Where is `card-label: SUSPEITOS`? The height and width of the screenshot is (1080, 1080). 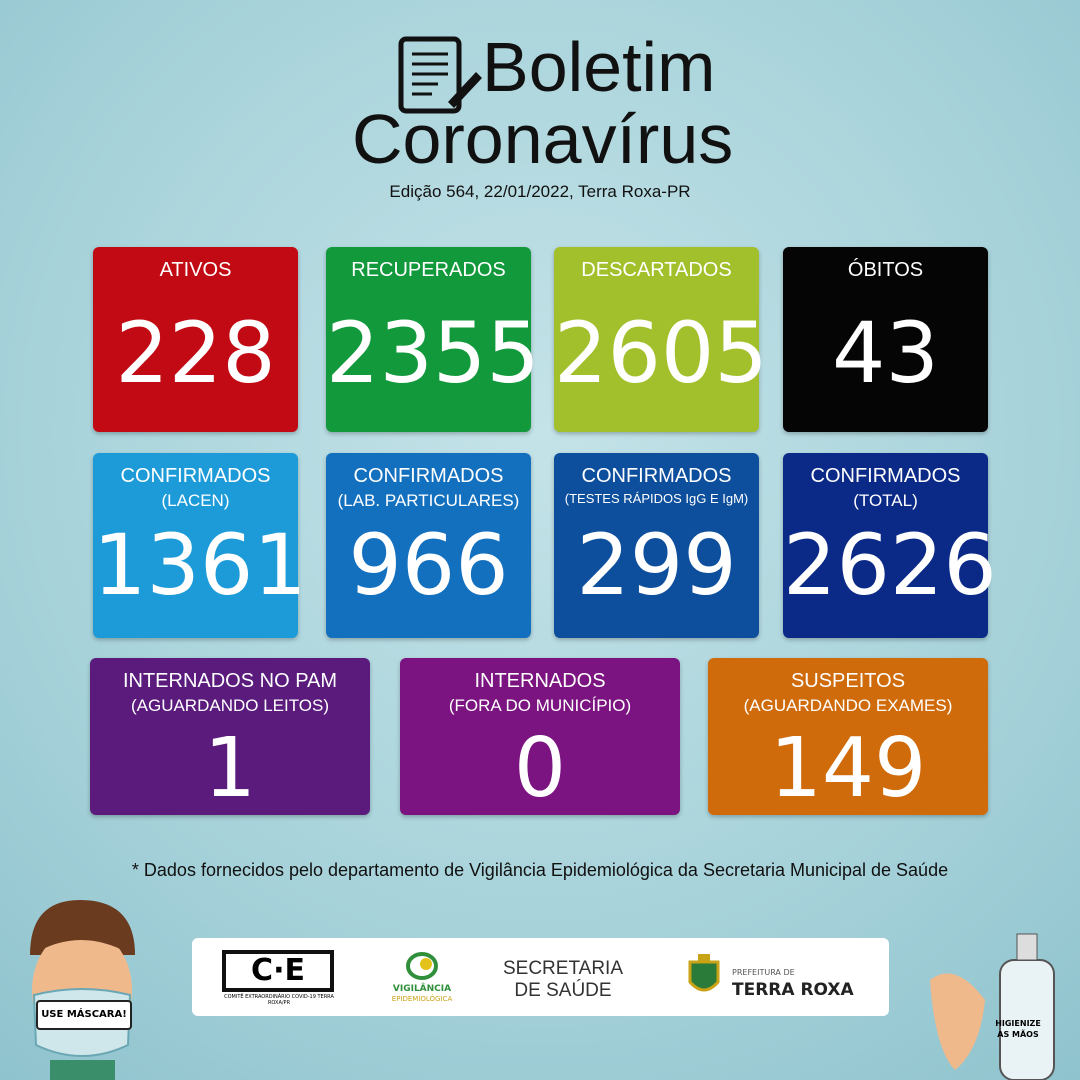
card-label: SUSPEITOS is located at coordinates (848, 681).